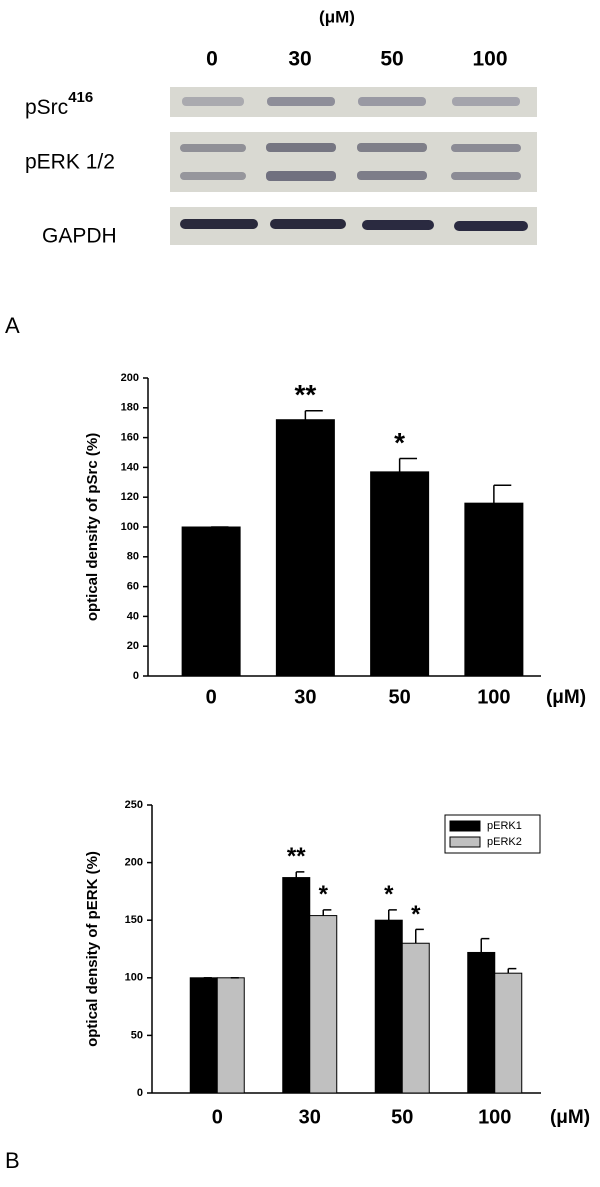 This screenshot has width=600, height=1187. What do you see at coordinates (130, 438) in the screenshot?
I see `y-tick-label: 160` at bounding box center [130, 438].